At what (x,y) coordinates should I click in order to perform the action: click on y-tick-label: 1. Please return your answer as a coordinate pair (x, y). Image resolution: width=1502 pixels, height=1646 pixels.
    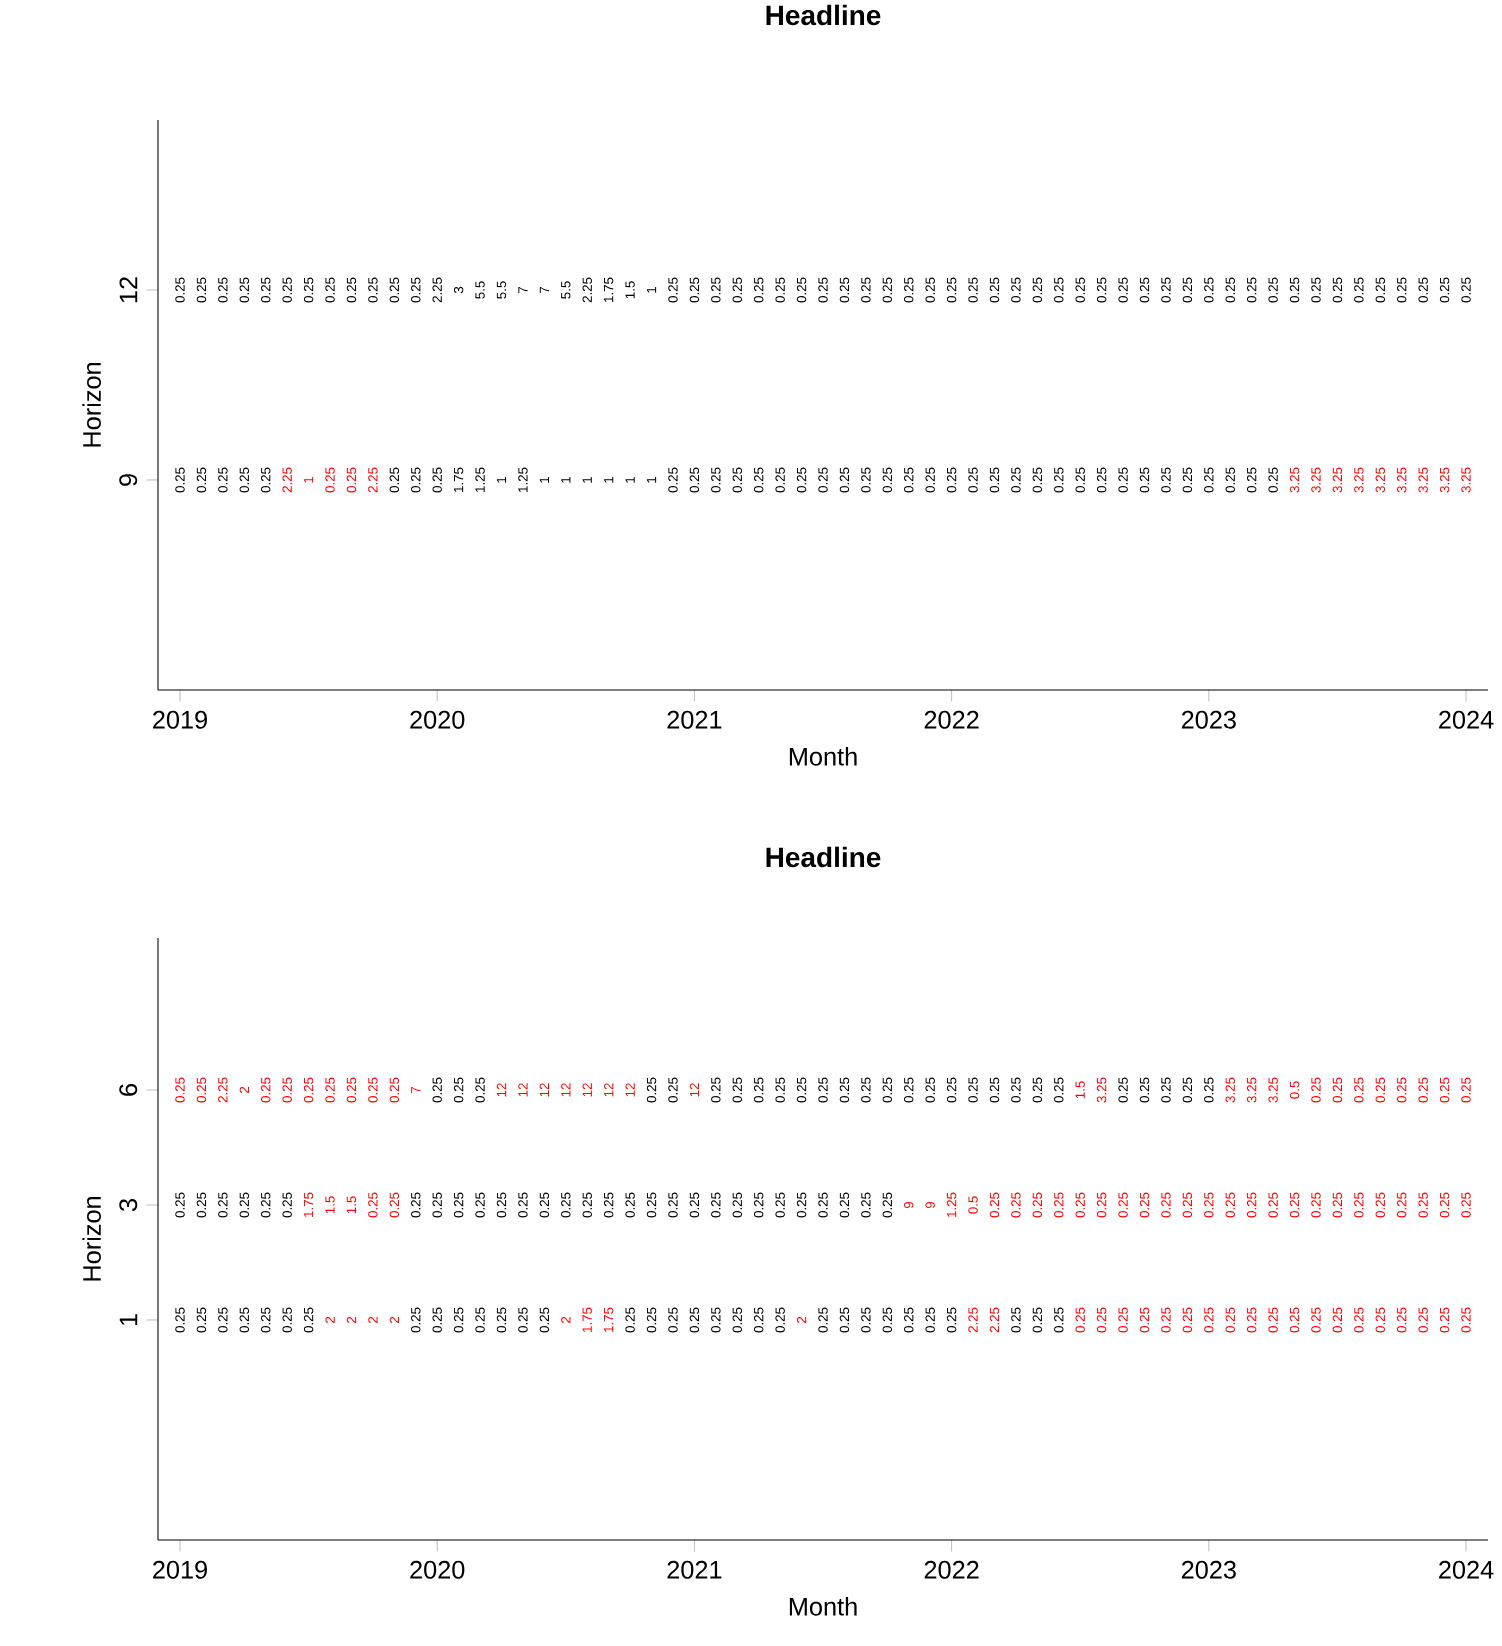
    Looking at the image, I should click on (128, 1320).